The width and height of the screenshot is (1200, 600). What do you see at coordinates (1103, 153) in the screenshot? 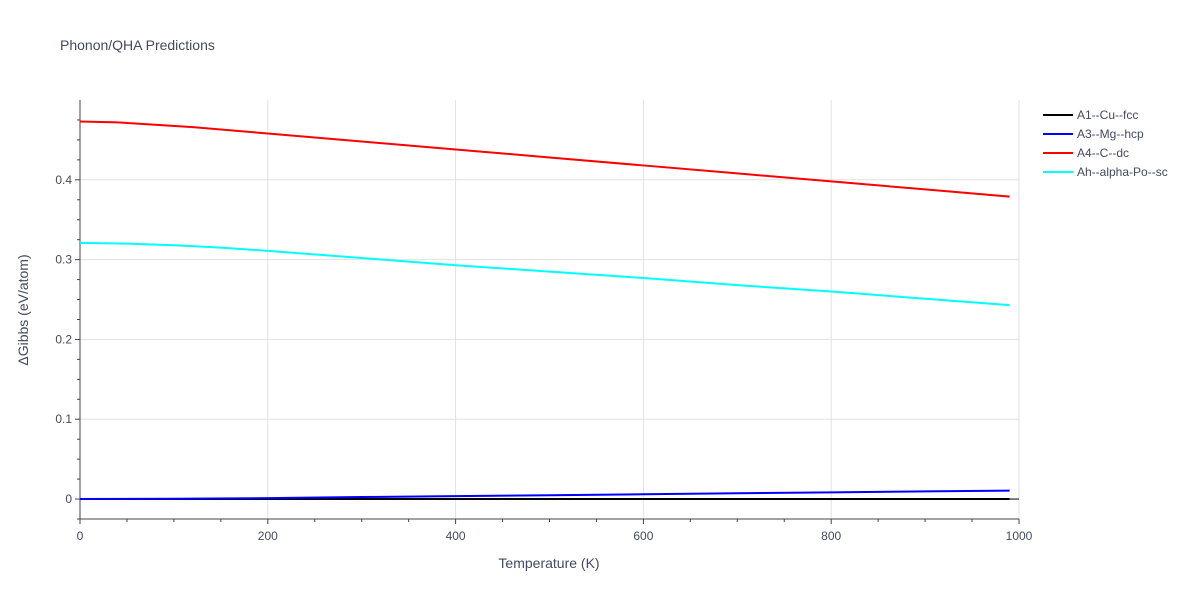
I see `legend-label: A4--C--dc` at bounding box center [1103, 153].